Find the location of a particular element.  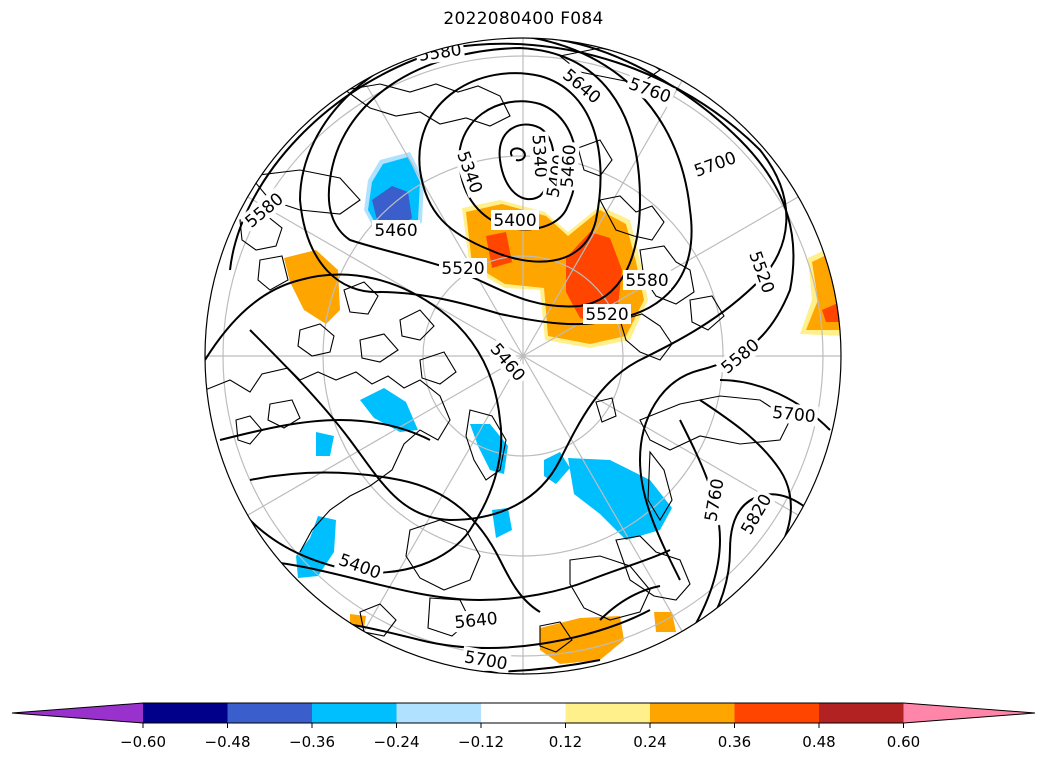

colorbar-tick-label: 0.48 is located at coordinates (818, 742).